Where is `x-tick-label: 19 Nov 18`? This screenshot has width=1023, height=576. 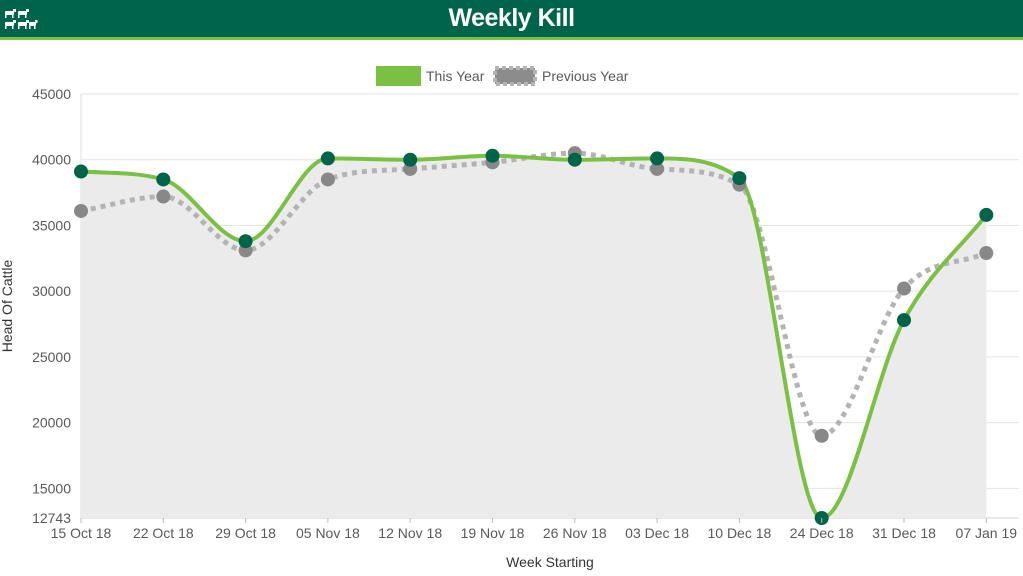
x-tick-label: 19 Nov 18 is located at coordinates (493, 533).